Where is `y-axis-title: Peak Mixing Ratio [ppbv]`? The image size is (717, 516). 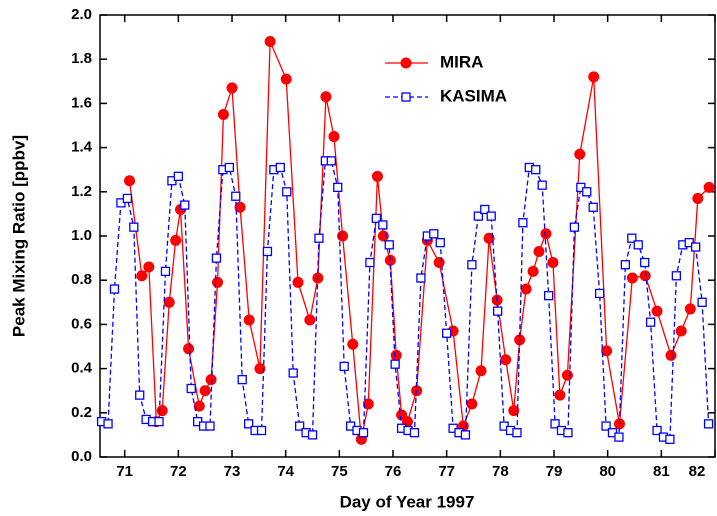
y-axis-title: Peak Mixing Ratio [ppbv] is located at coordinates (18, 236).